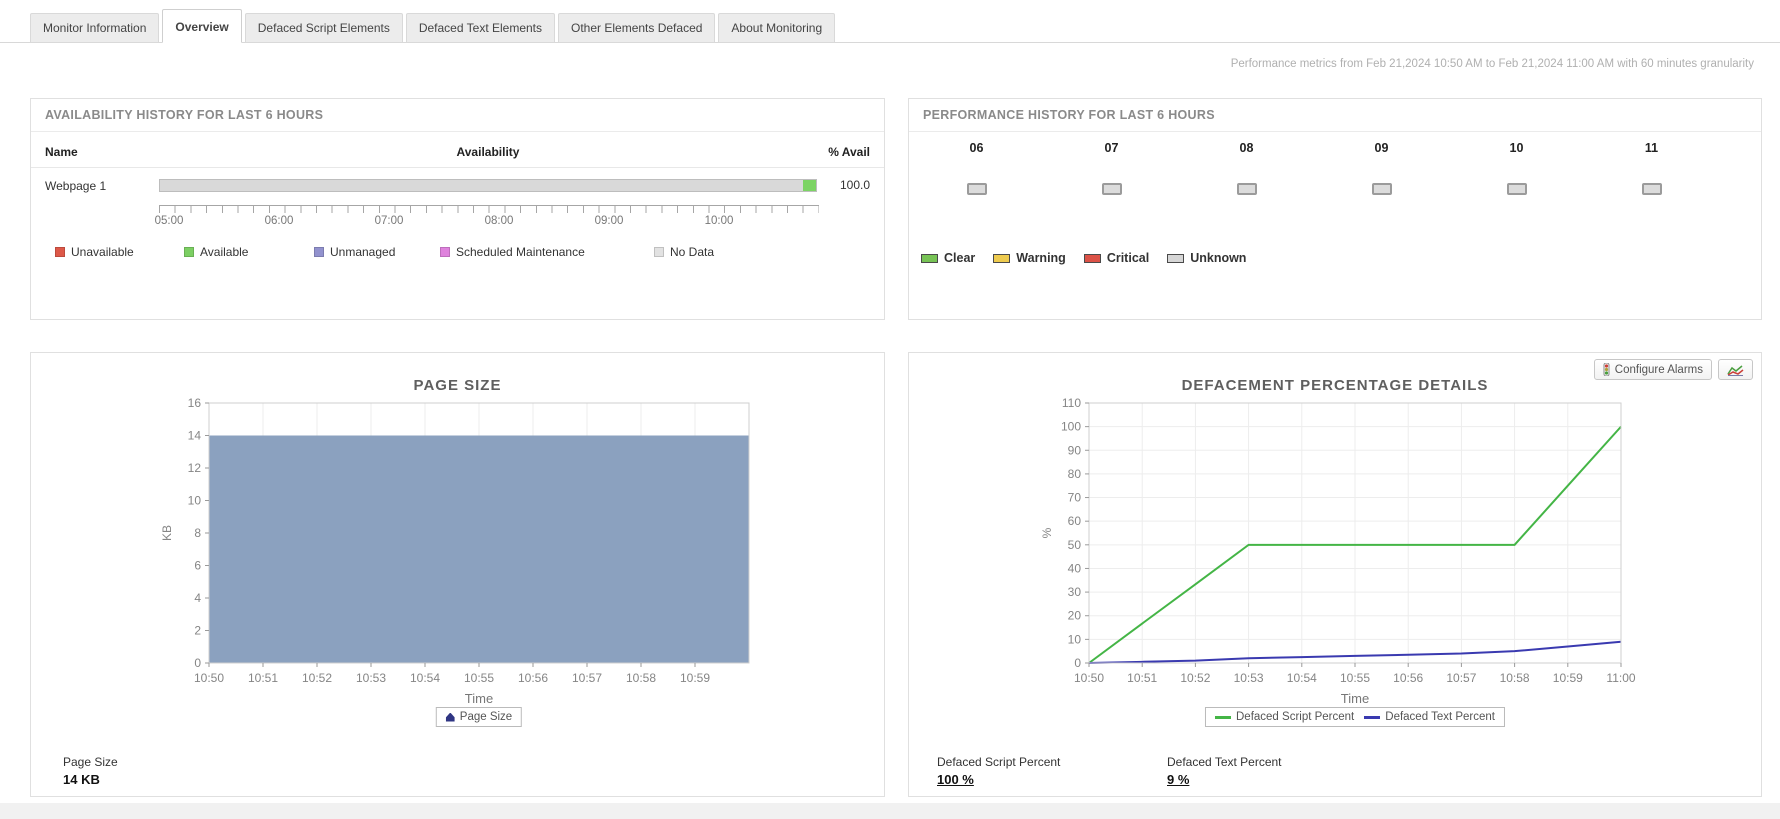  Describe the element at coordinates (998, 771) in the screenshot. I see `defaced-script-summary: Defaced Script Percent 100 %` at that location.